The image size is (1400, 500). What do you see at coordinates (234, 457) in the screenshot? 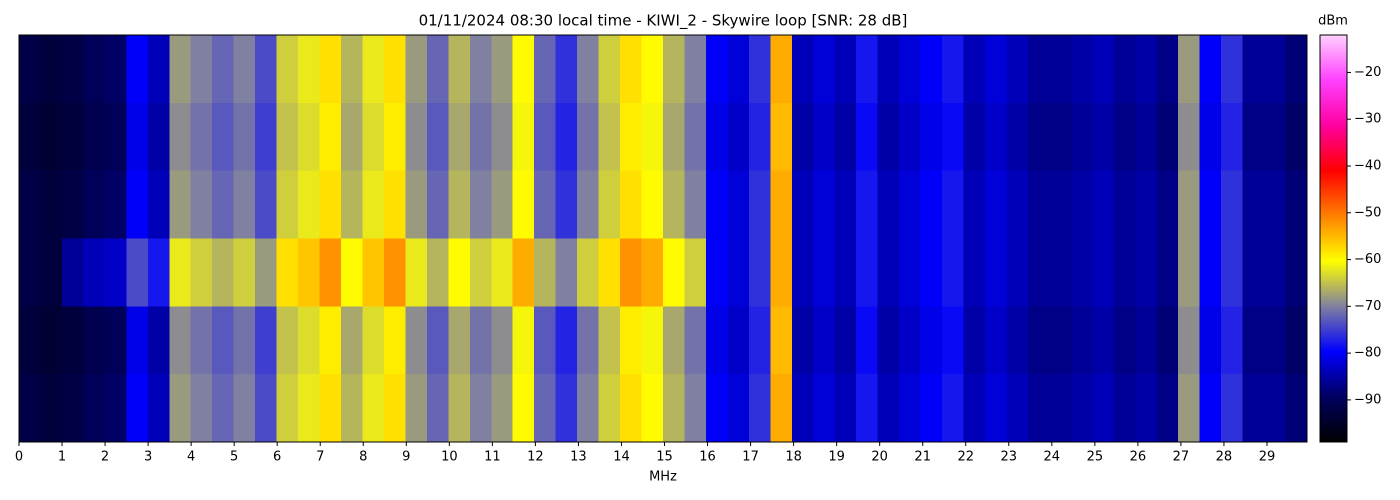
I see `x-tick-label: 5` at bounding box center [234, 457].